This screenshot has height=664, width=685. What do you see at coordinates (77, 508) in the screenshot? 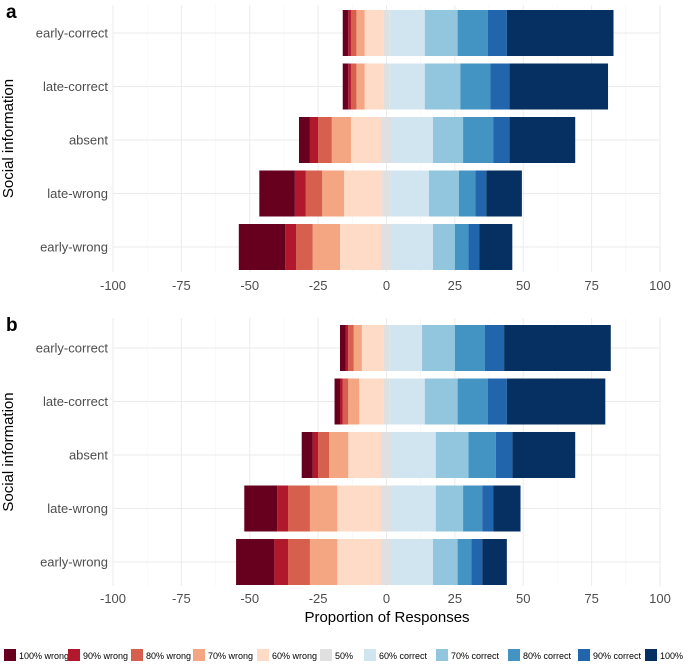
I see `y-category-label: late-wrong` at bounding box center [77, 508].